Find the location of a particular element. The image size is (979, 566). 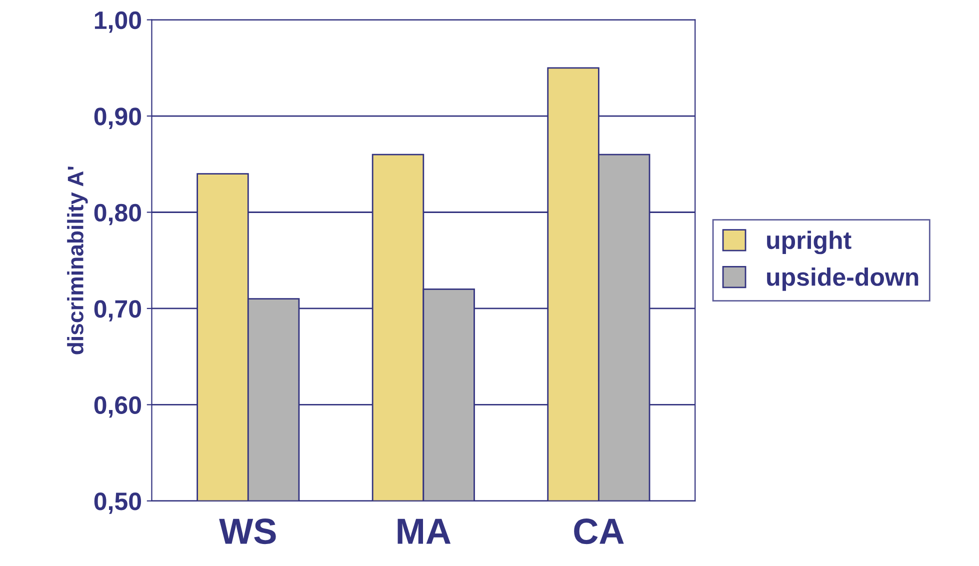

y-tick-label: 0,50 is located at coordinates (118, 503).